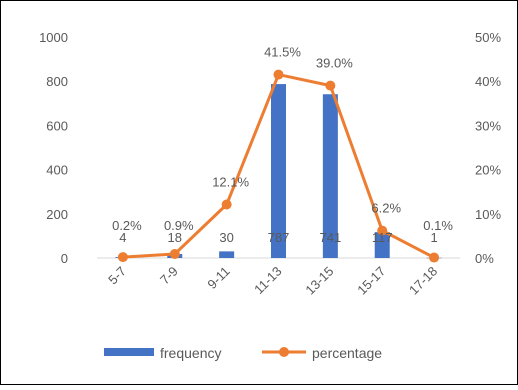 The width and height of the screenshot is (518, 390). I want to click on frequency-data-label: 30, so click(226, 237).